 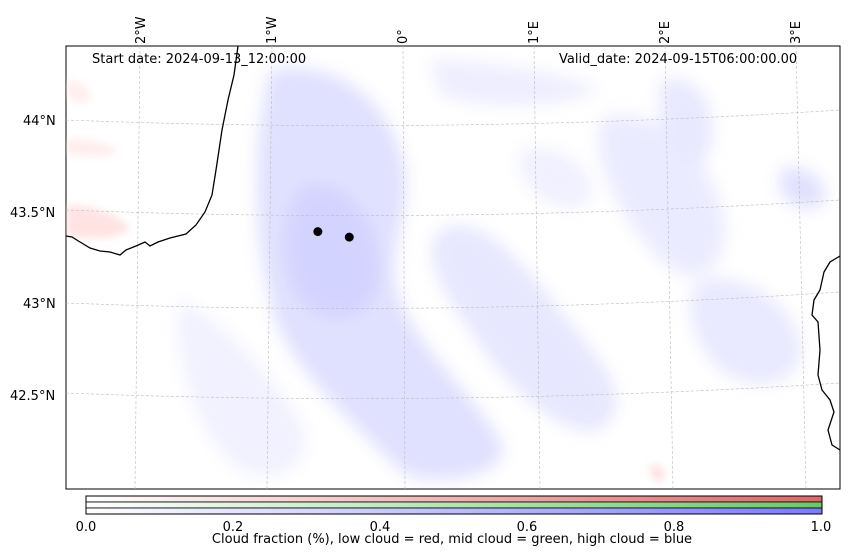 What do you see at coordinates (39, 121) in the screenshot?
I see `lat-label-44n: 44°N` at bounding box center [39, 121].